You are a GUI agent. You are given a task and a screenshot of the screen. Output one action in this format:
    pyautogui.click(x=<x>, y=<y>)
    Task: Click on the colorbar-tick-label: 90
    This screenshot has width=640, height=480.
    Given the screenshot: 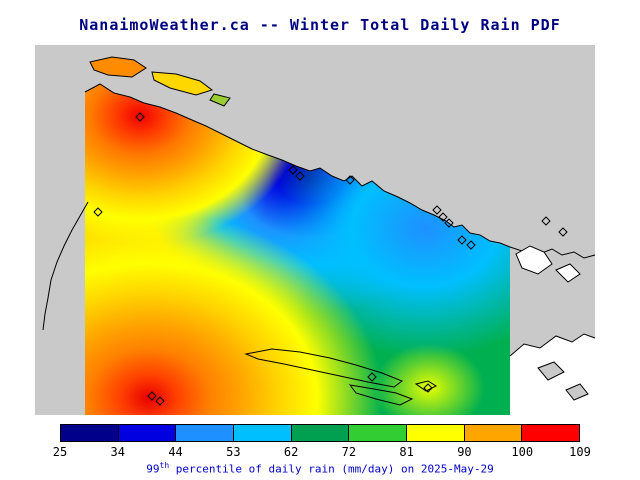 What is the action you would take?
    pyautogui.click(x=464, y=452)
    